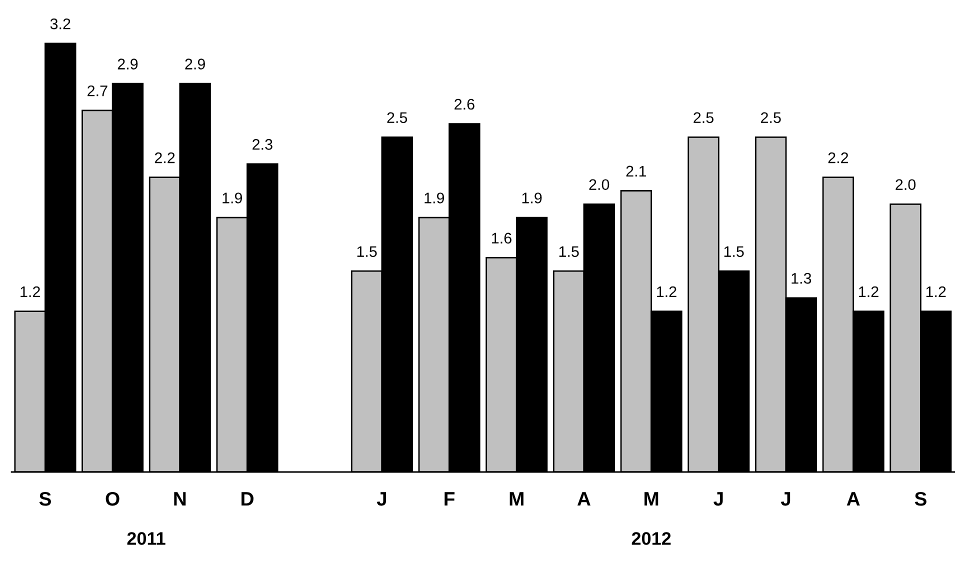  What do you see at coordinates (248, 499) in the screenshot?
I see `x-tick-label: D` at bounding box center [248, 499].